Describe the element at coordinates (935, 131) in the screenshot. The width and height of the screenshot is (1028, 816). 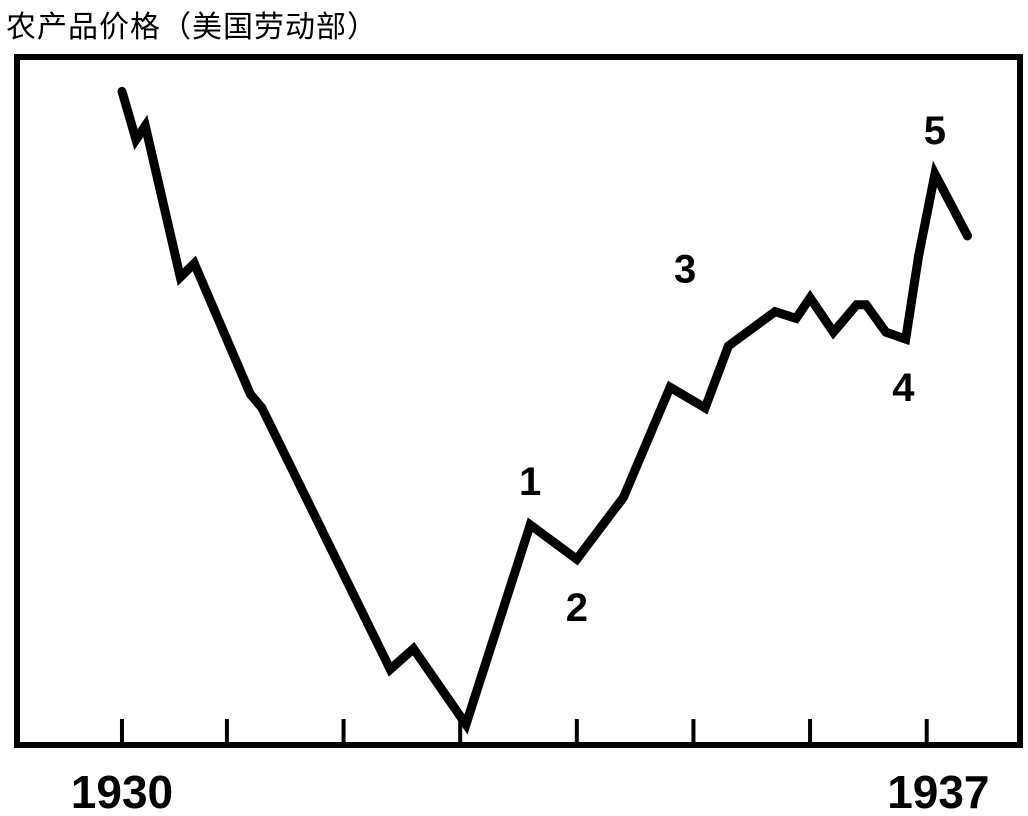
I see `wave-label-5: 5` at that location.